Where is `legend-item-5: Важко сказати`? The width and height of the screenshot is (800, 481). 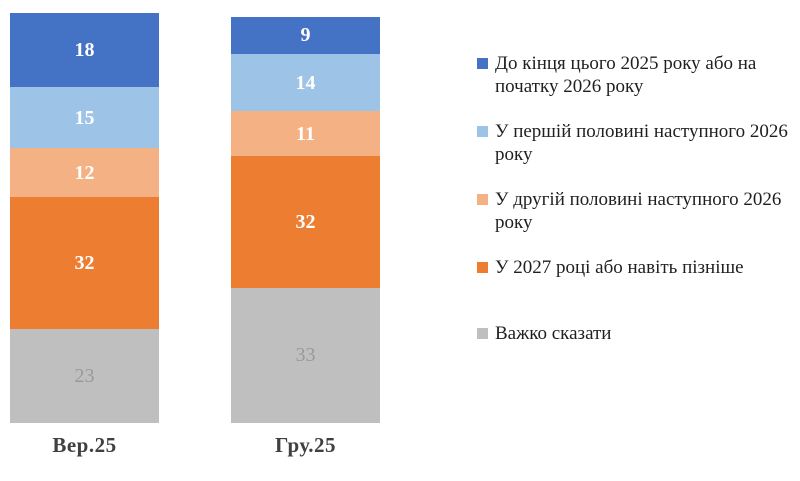 legend-item-5: Важко сказати is located at coordinates (636, 333).